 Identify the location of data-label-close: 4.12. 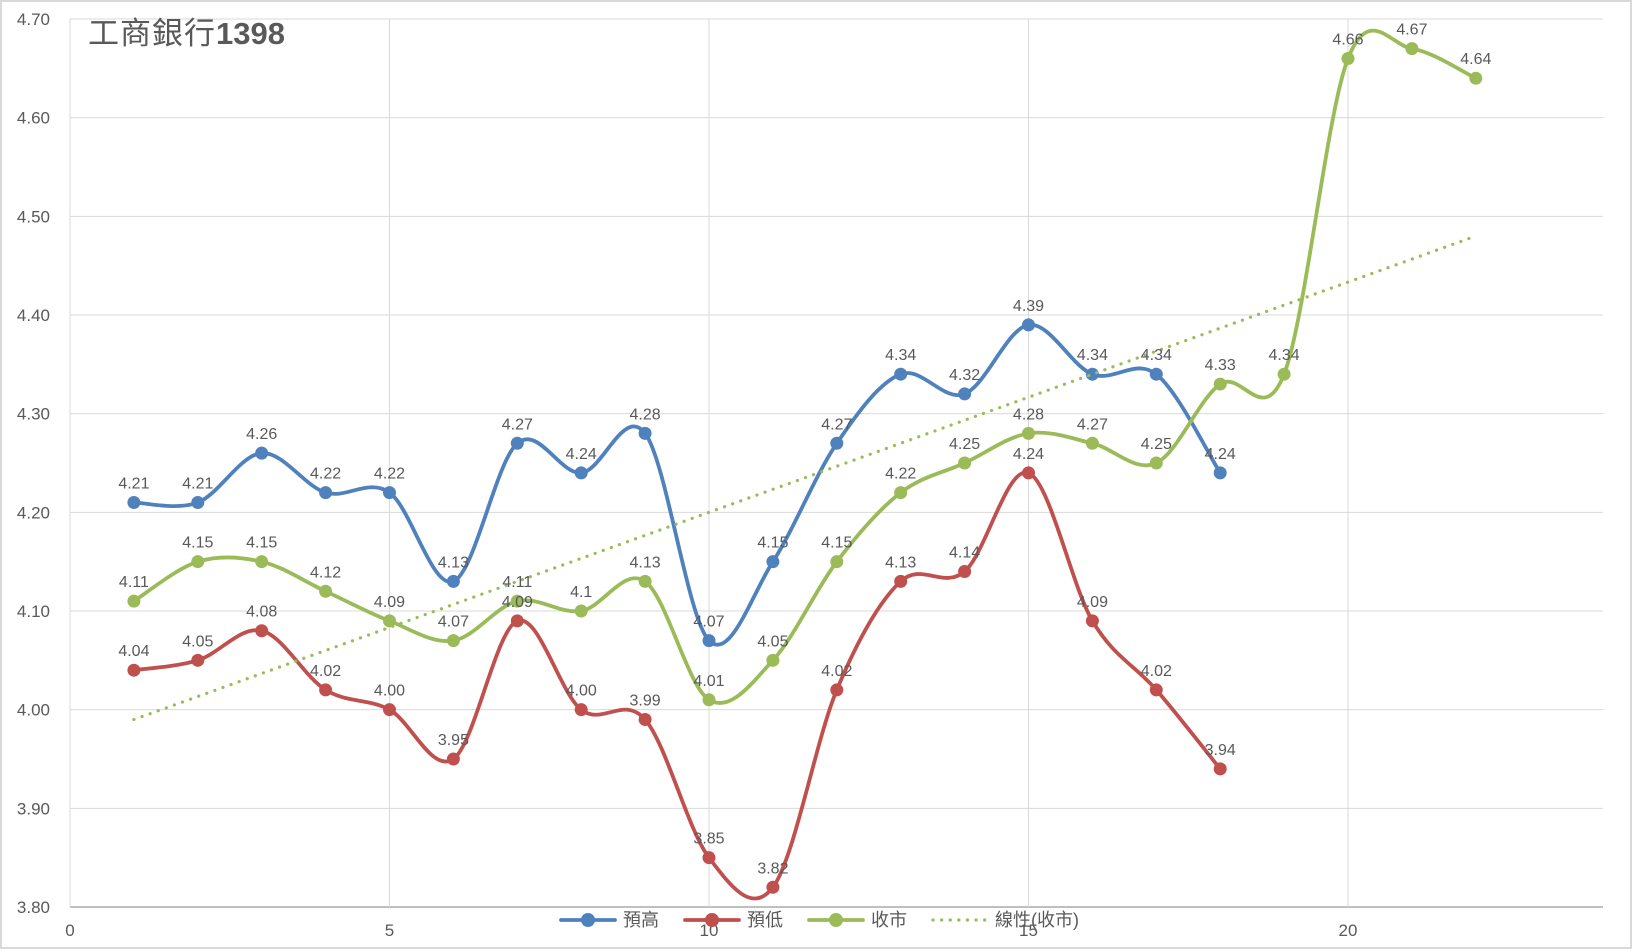
(325, 572).